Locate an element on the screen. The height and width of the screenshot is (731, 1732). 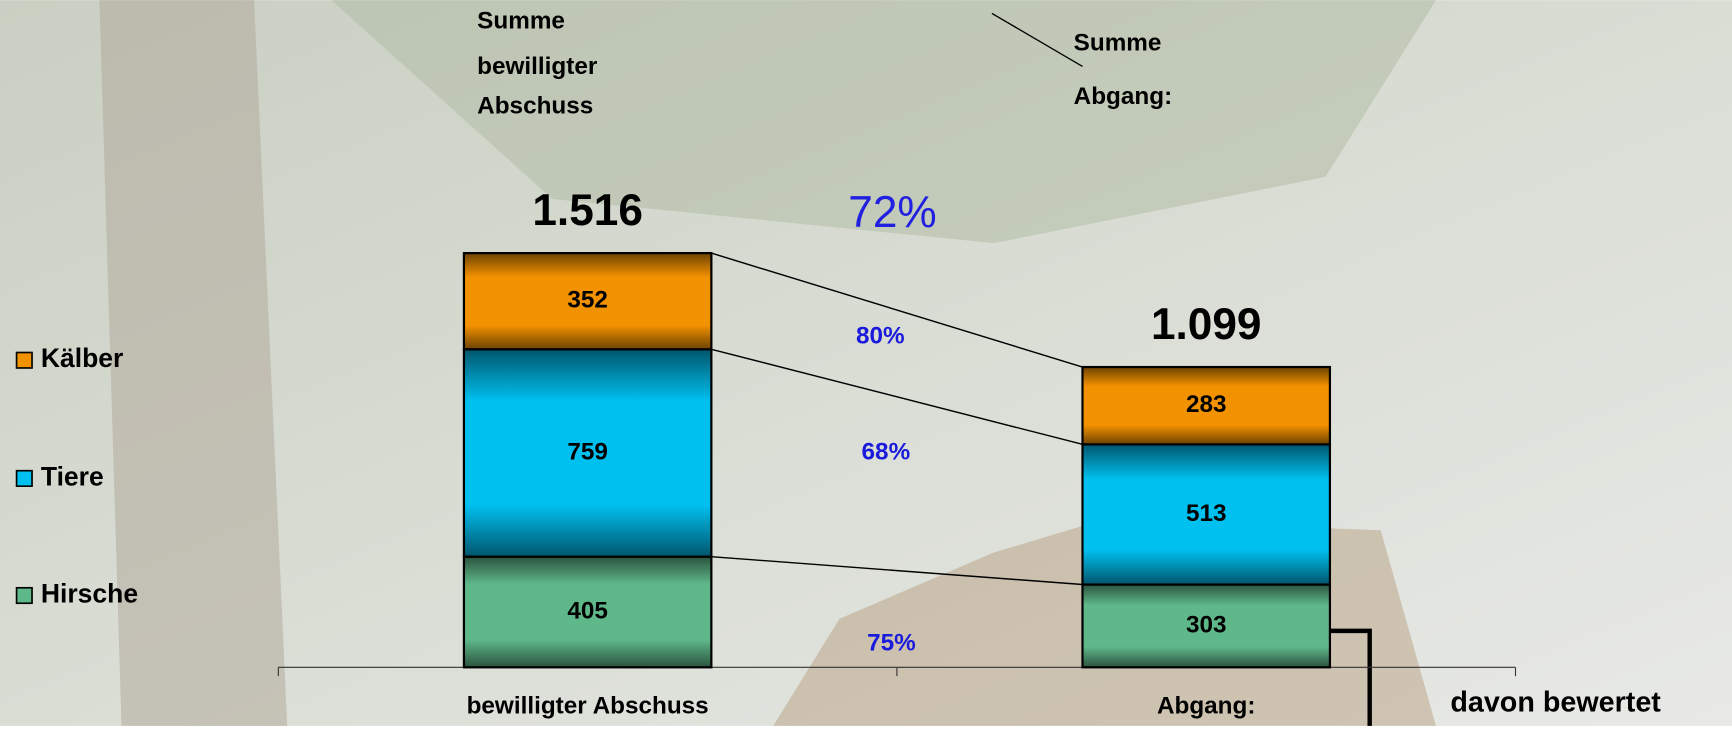
x-category-label: bewilligter Abschuss is located at coordinates (588, 706).